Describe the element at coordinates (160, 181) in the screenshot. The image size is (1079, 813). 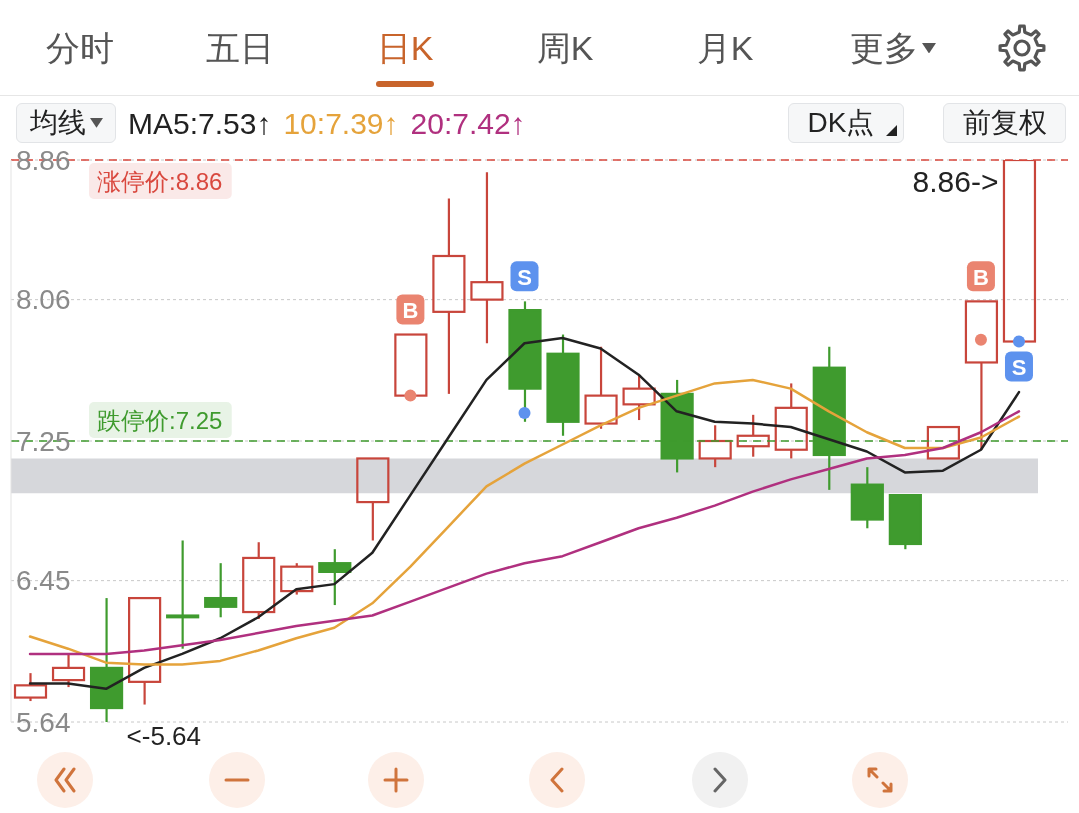
I see `ref-line-label: 涨停价:8.86` at that location.